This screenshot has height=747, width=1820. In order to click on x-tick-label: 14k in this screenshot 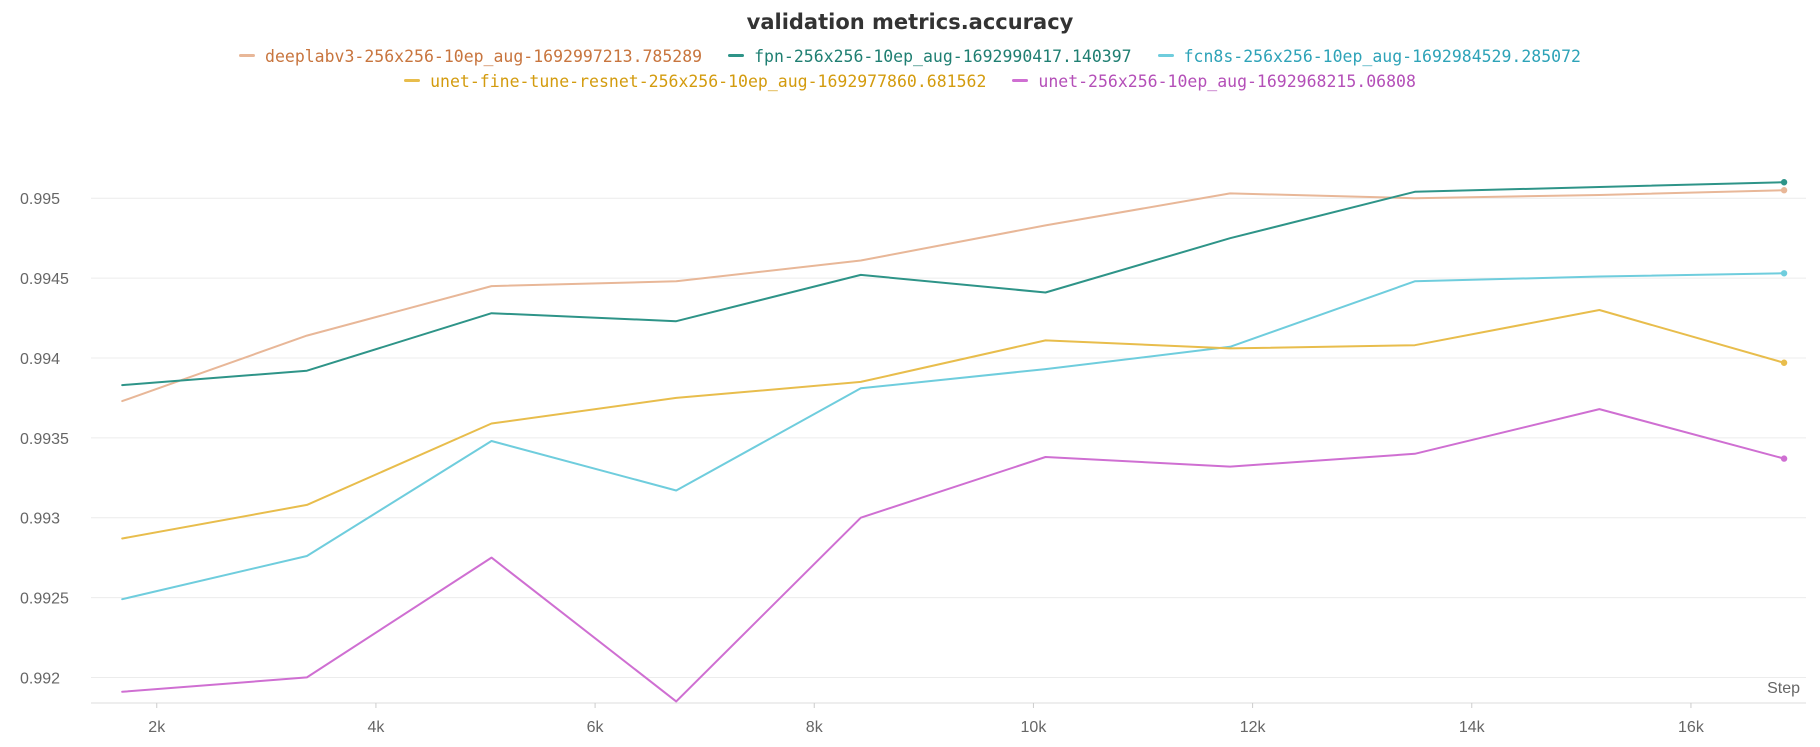, I will do `click(1472, 727)`.